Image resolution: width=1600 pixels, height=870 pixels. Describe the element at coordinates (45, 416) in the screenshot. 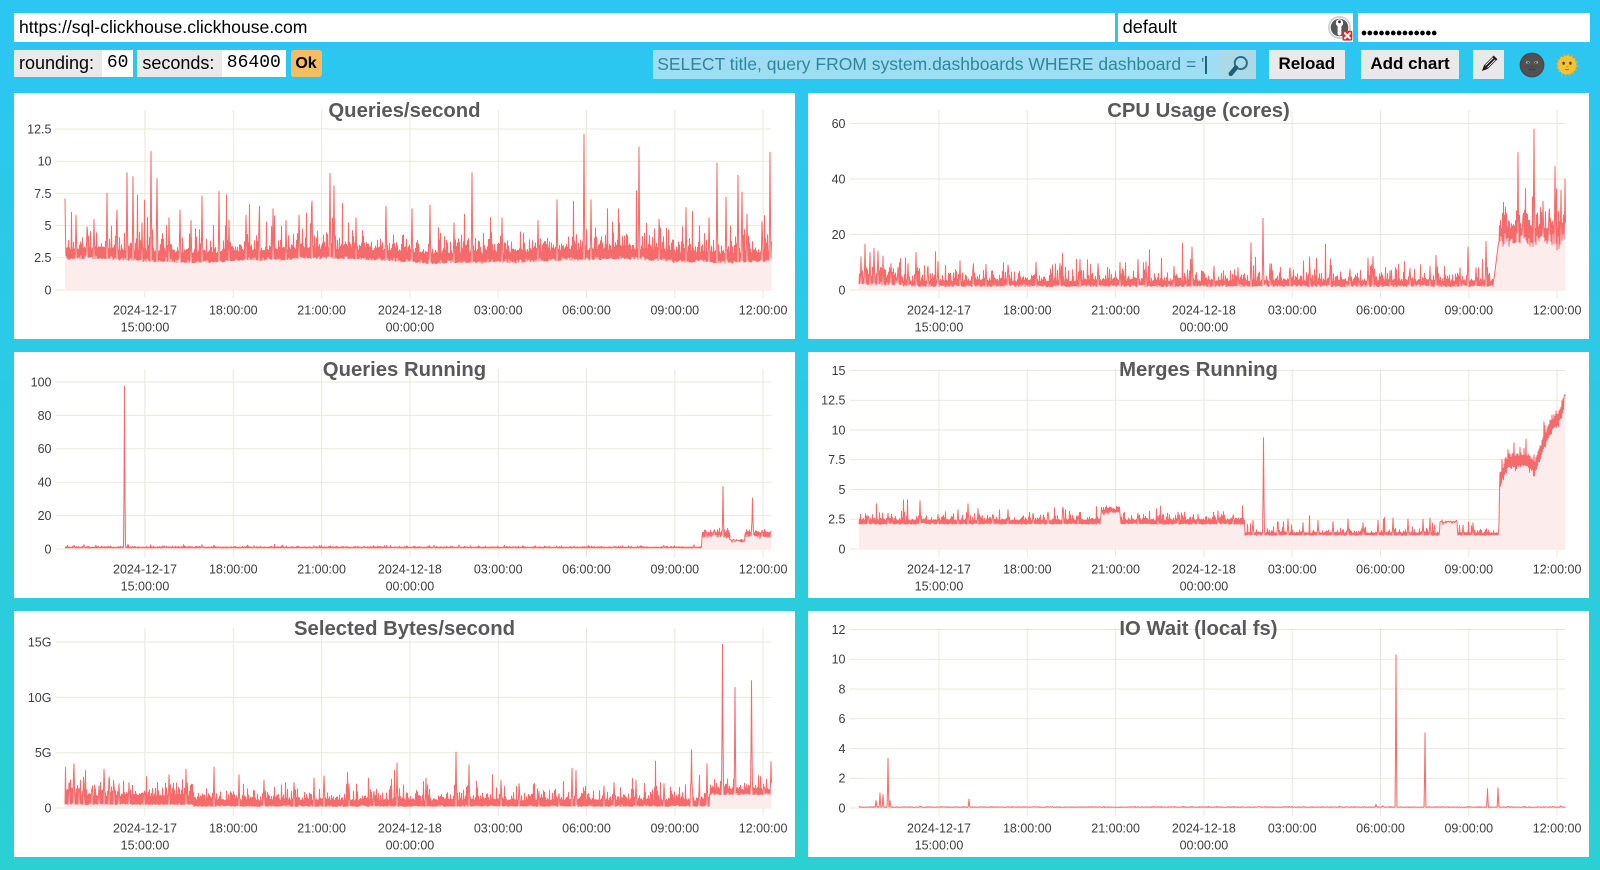

I see `svg-text: 80` at that location.